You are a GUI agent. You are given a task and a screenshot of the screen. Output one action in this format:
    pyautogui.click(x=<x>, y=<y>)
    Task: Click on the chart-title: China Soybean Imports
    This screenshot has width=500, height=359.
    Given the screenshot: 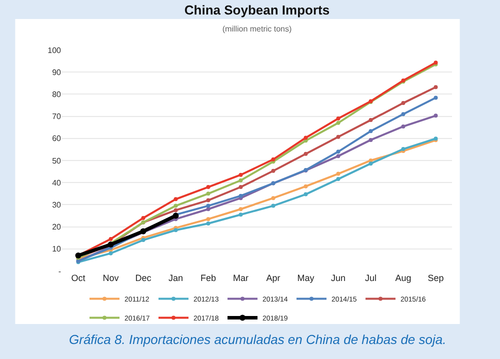 What is the action you would take?
    pyautogui.click(x=257, y=10)
    